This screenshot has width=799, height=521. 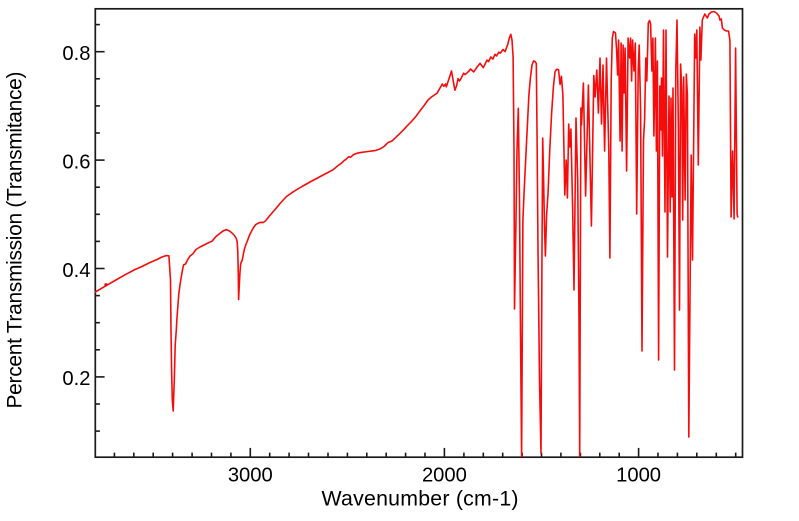 I want to click on svg-text:Percent Transmission (Transmit: Percent Transmission (Transmitance), so click(x=15, y=240).